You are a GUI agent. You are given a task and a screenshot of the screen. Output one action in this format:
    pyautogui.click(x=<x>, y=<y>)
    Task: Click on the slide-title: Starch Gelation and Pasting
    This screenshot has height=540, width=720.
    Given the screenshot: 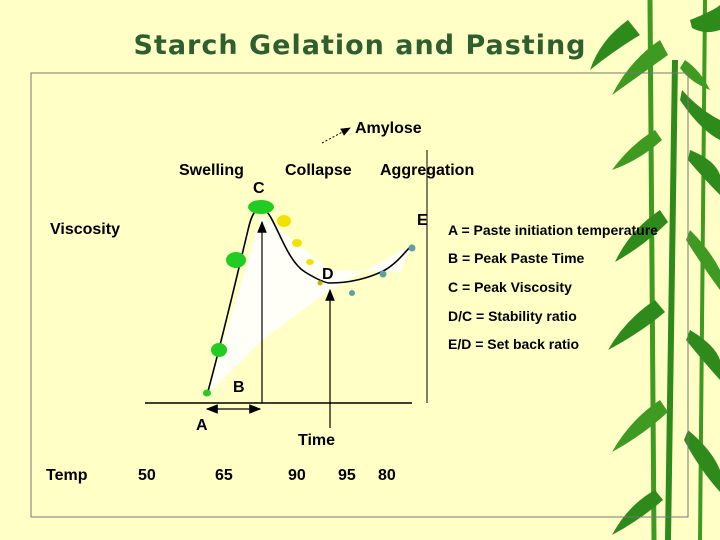 What is the action you would take?
    pyautogui.click(x=360, y=45)
    